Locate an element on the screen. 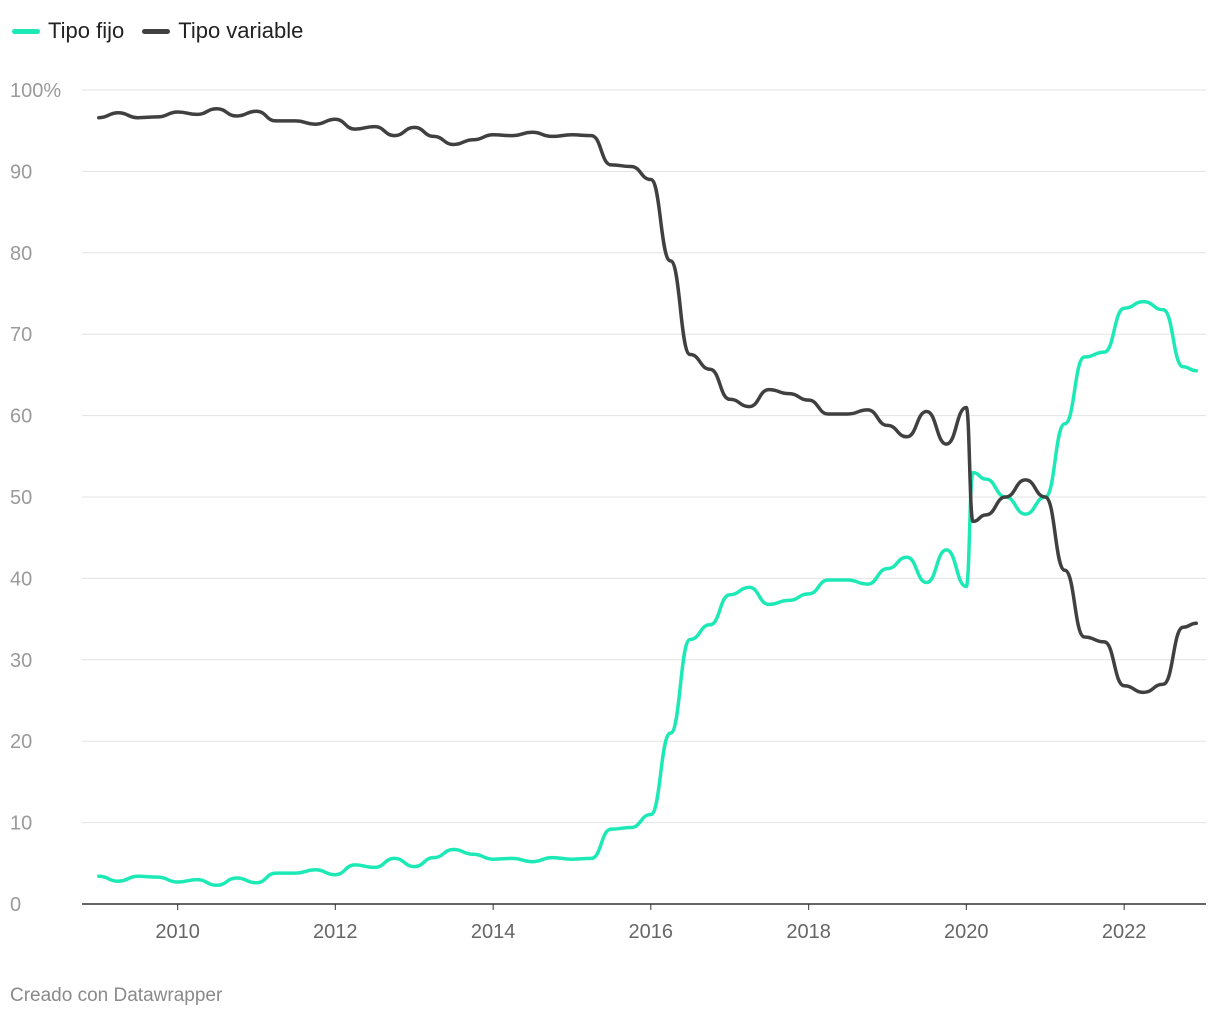  legend-swatch-tipo-variable is located at coordinates (156, 31).